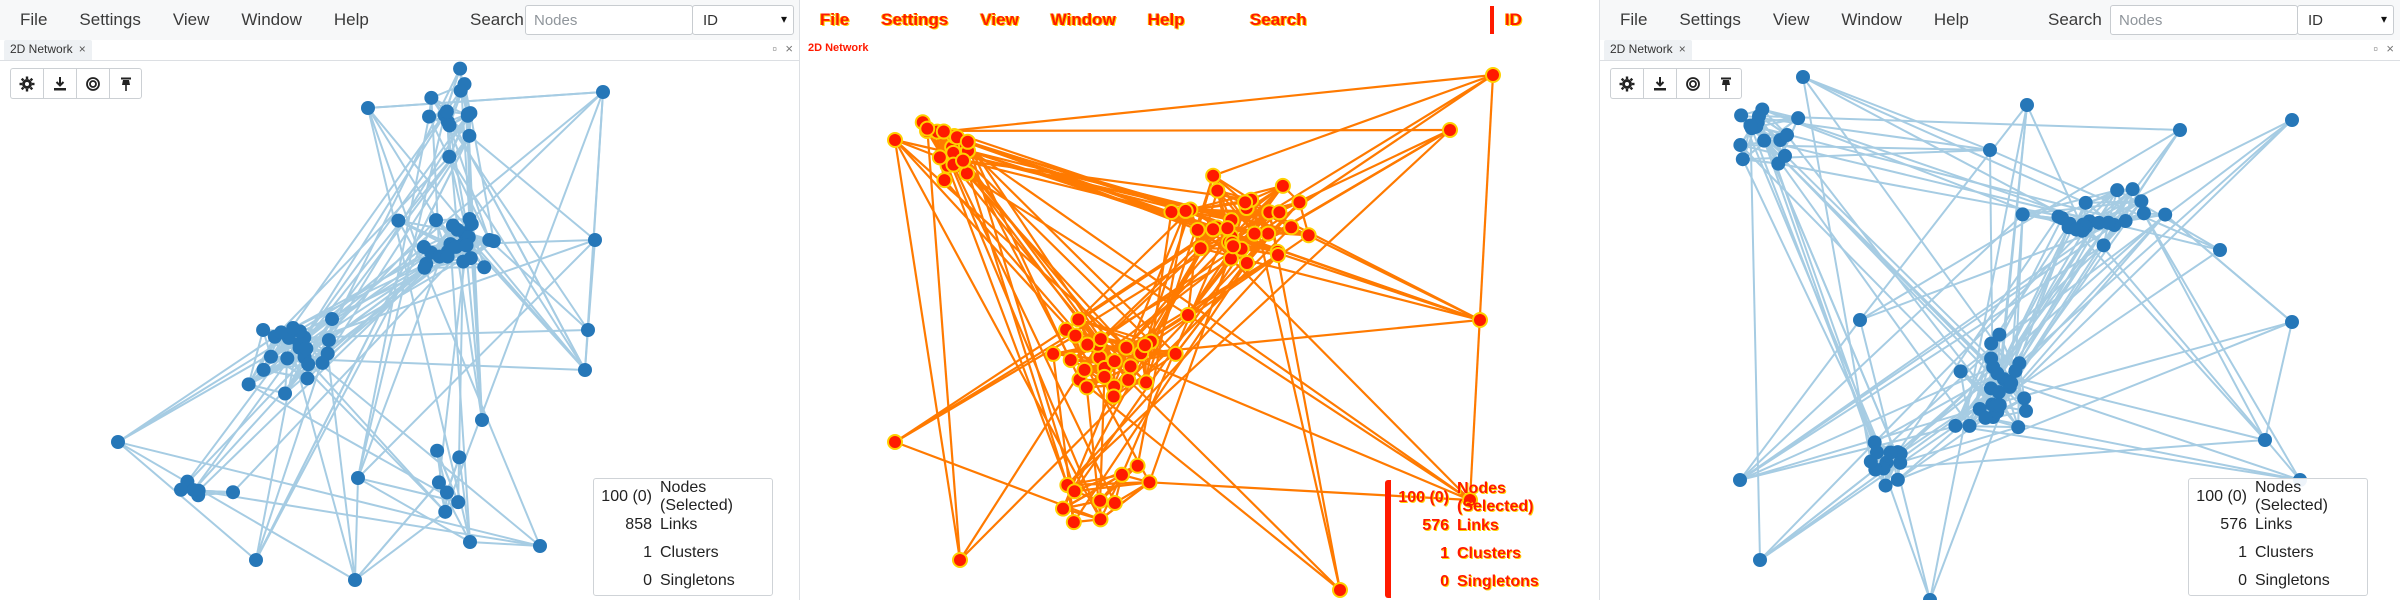 The width and height of the screenshot is (2400, 600). I want to click on pin-button, so click(1725, 83).